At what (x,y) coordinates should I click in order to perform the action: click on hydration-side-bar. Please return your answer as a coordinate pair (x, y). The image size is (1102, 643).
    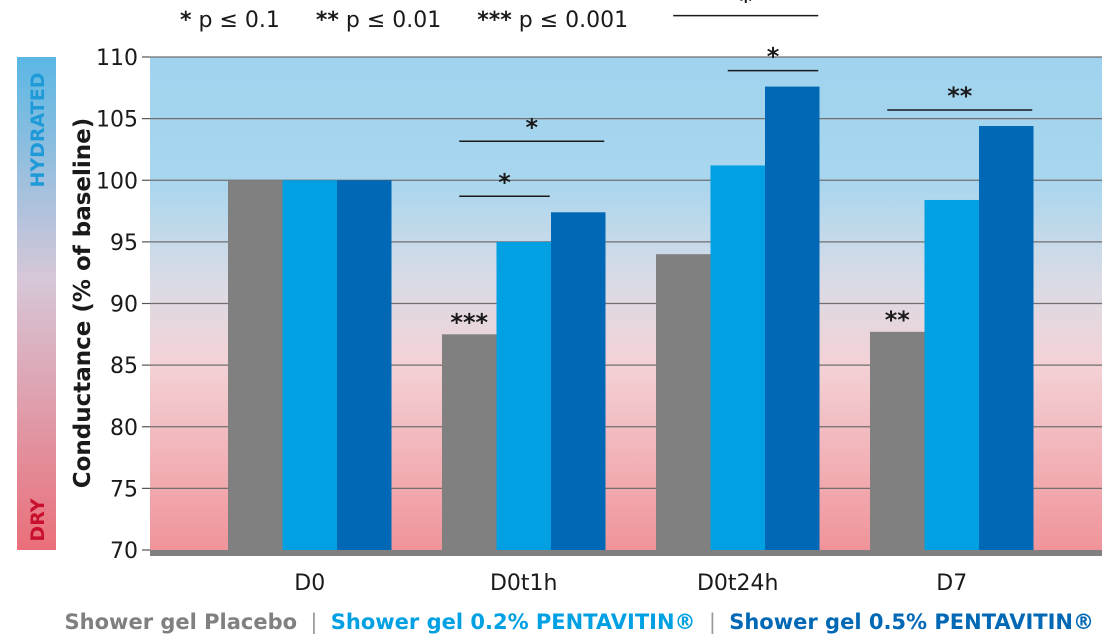
    Looking at the image, I should click on (36, 303).